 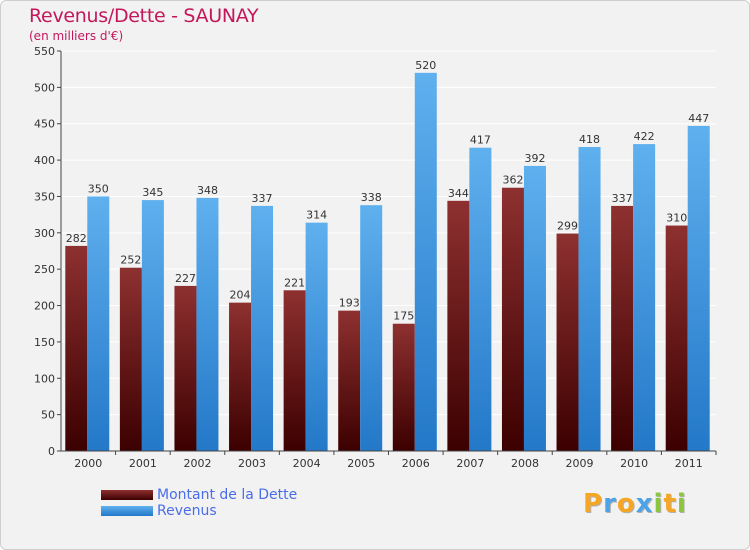 What do you see at coordinates (480, 140) in the screenshot?
I see `data-label: 417` at bounding box center [480, 140].